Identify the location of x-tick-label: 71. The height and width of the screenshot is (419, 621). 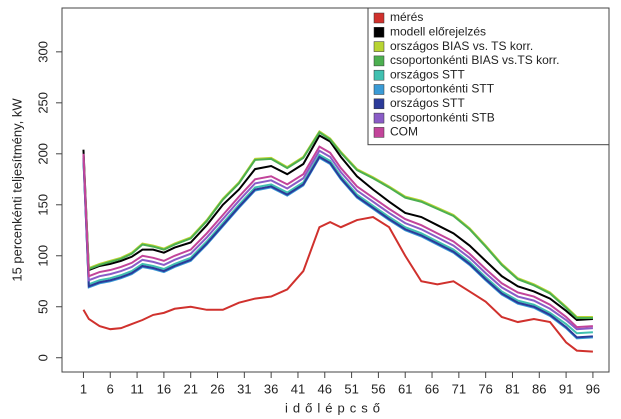
(459, 388).